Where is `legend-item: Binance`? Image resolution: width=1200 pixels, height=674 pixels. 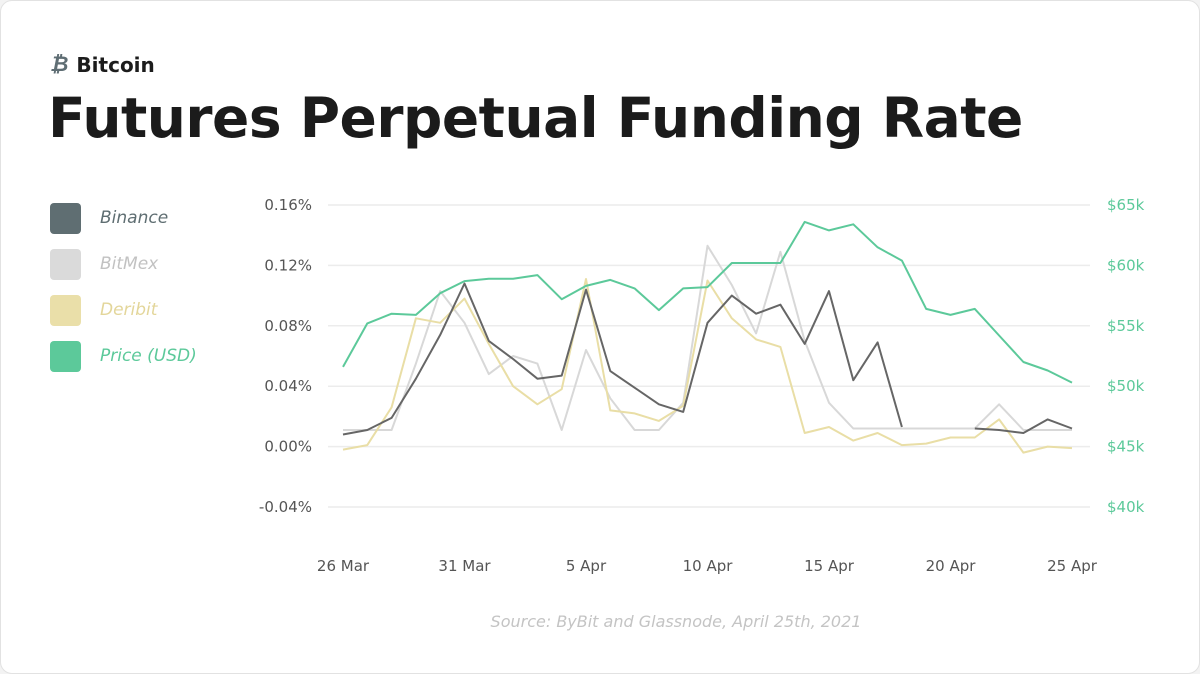
legend-item: Binance is located at coordinates (123, 218).